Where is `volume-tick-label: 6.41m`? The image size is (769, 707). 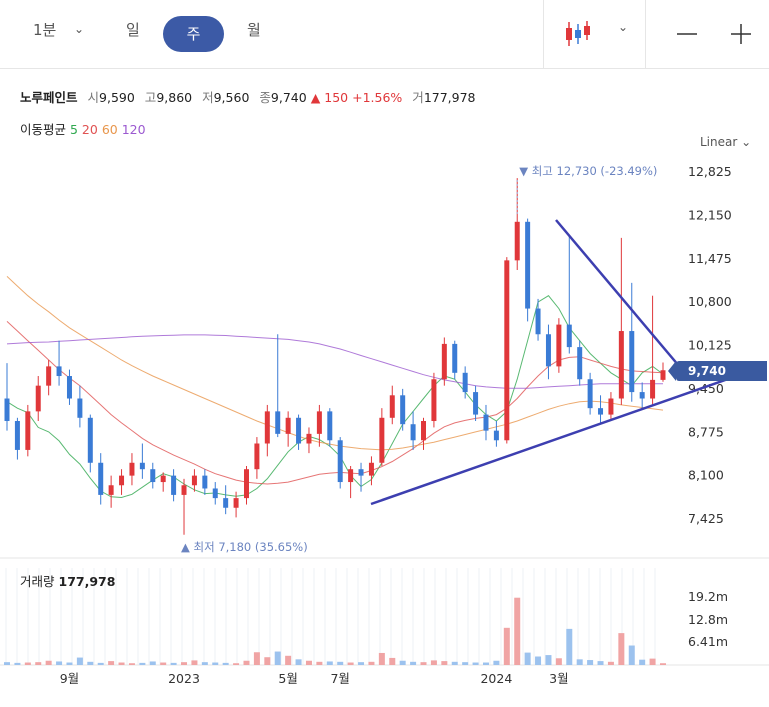 volume-tick-label: 6.41m is located at coordinates (708, 641).